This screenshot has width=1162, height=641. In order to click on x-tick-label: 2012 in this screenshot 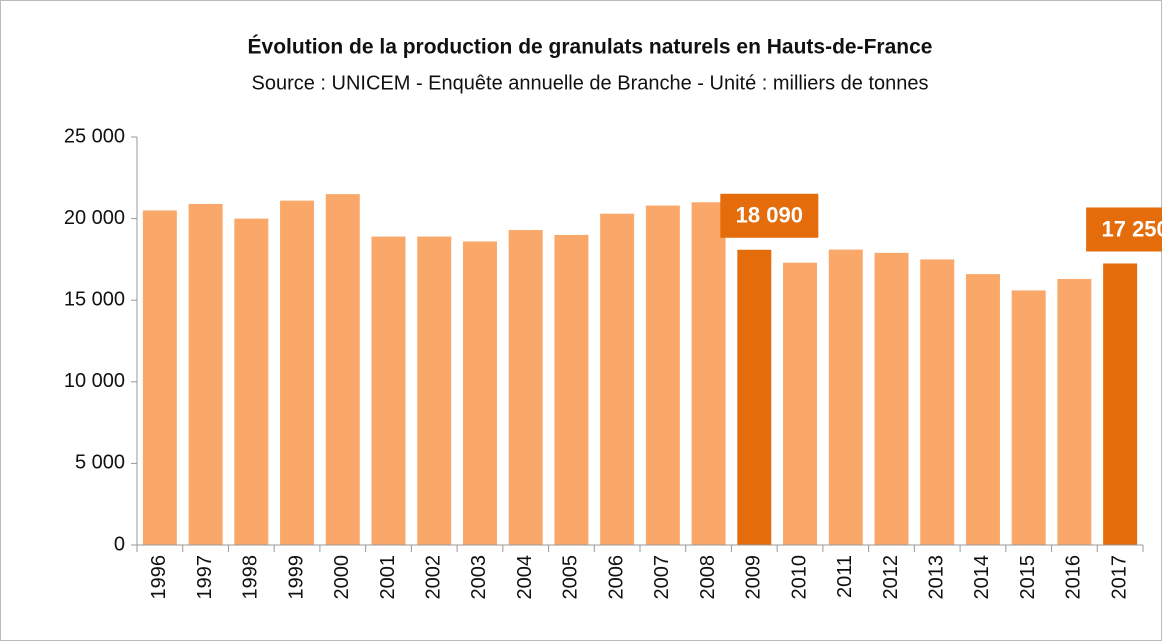, I will do `click(891, 577)`.